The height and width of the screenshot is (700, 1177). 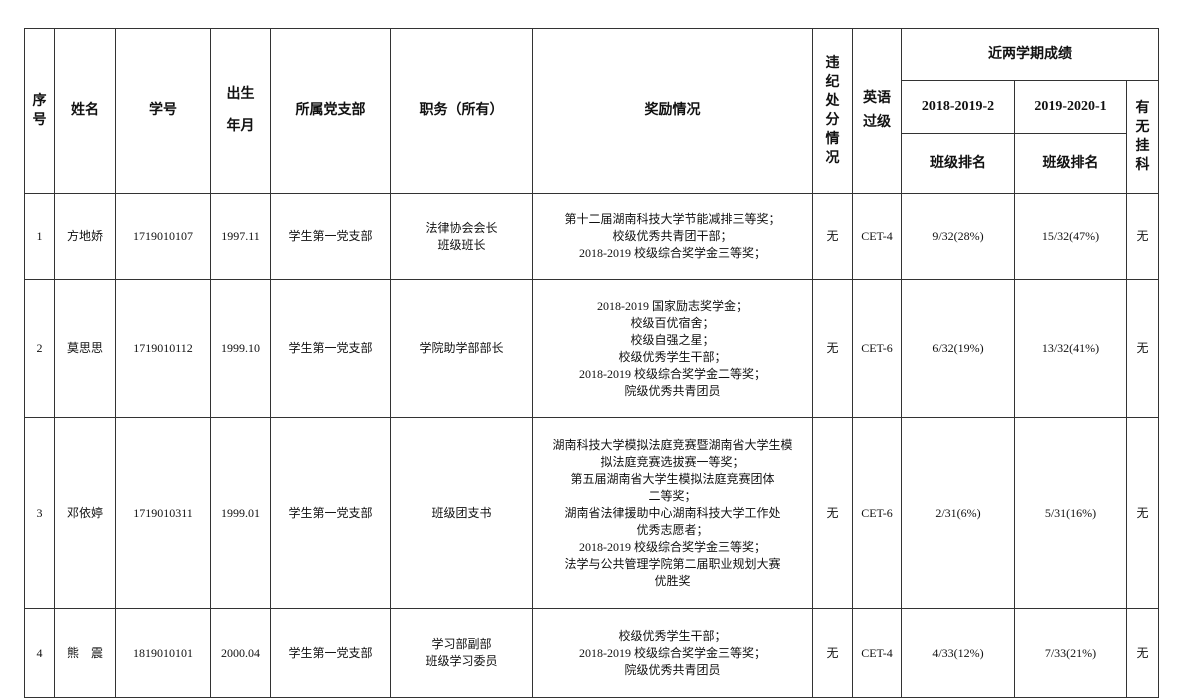 I want to click on cell-birth: 1999.10, so click(x=240, y=348).